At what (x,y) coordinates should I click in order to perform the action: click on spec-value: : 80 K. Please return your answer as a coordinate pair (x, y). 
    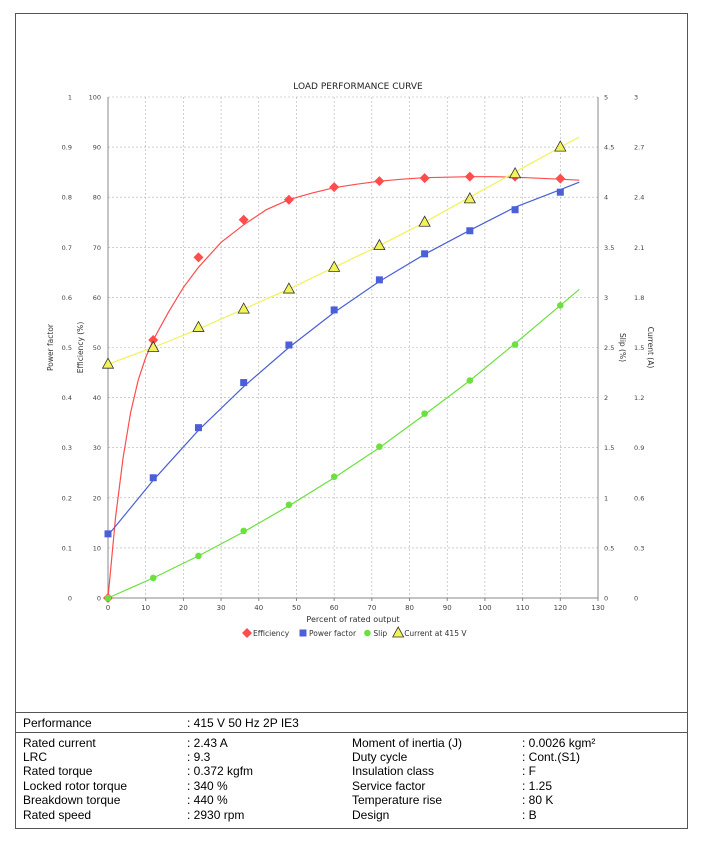
    Looking at the image, I should click on (538, 800).